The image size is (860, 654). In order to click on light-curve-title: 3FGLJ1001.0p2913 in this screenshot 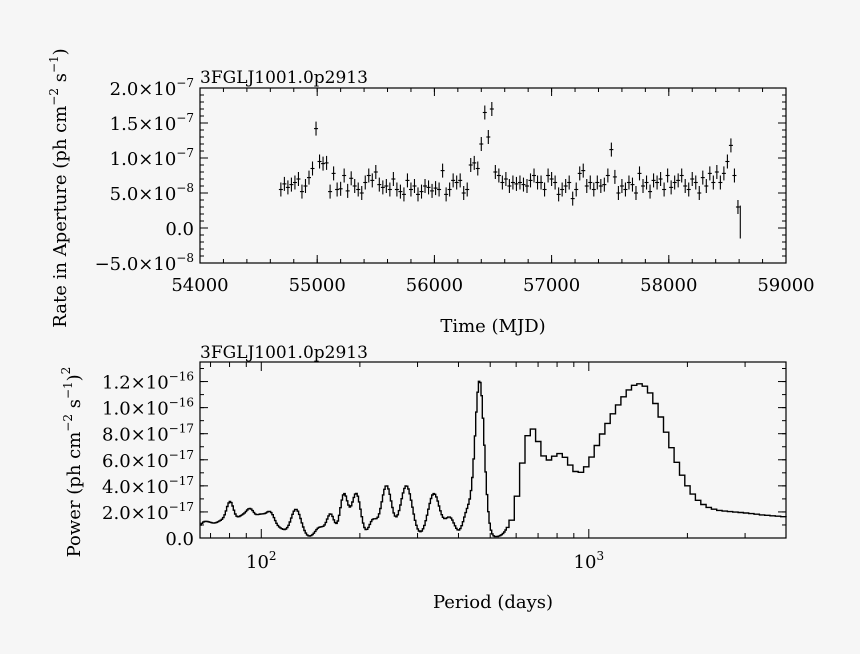, I will do `click(284, 78)`.